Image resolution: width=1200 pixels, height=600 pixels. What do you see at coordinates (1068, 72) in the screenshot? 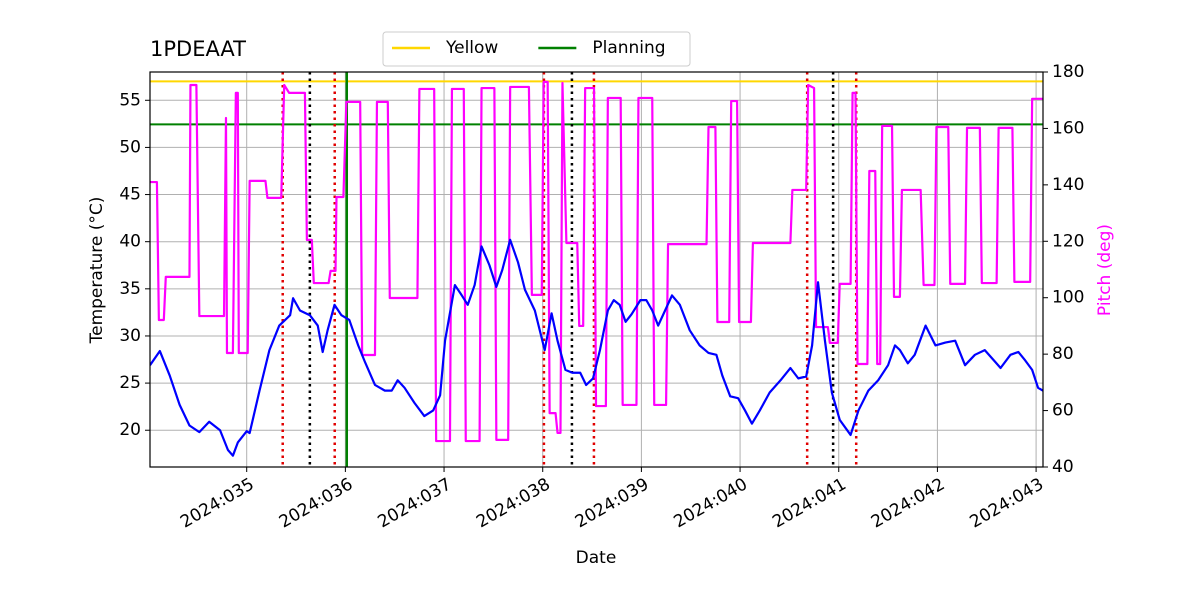
I see `y2-tick-label: 180` at bounding box center [1068, 72].